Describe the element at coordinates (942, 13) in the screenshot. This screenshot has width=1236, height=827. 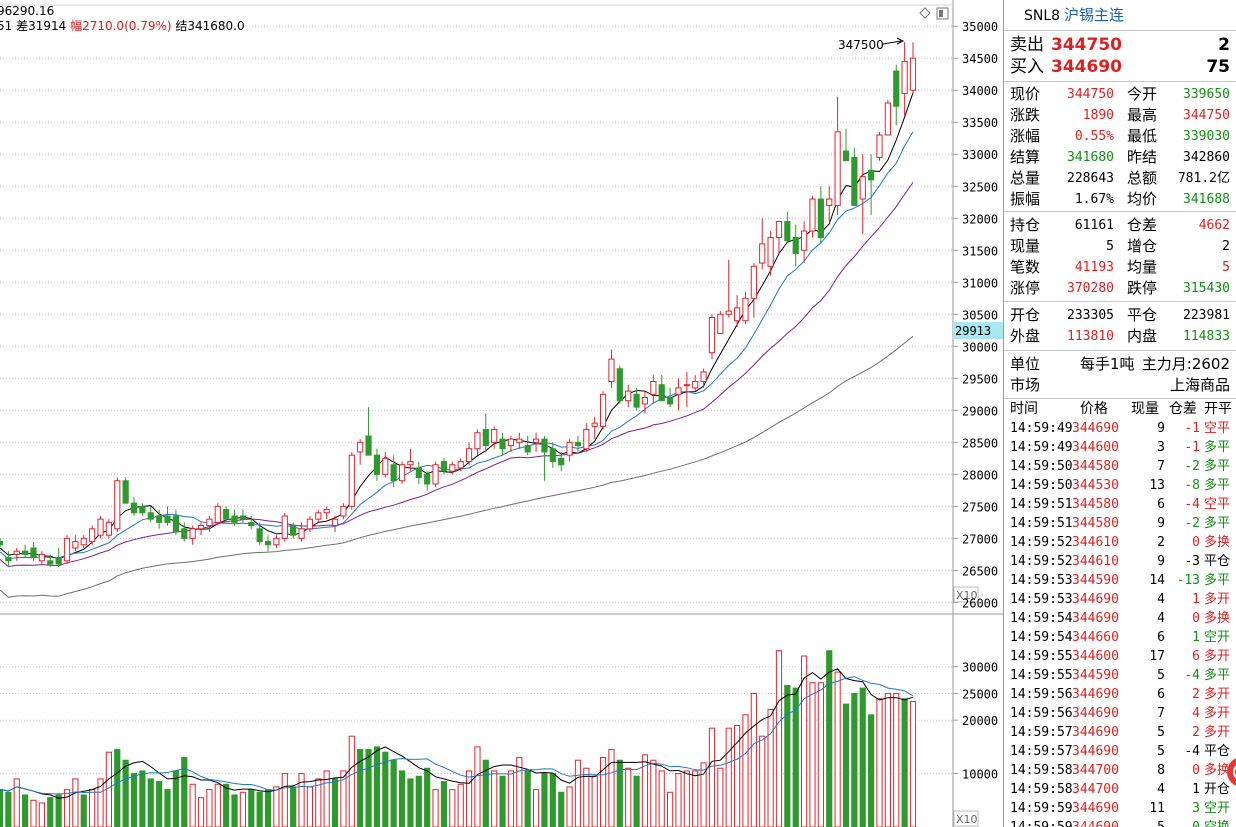
I see `window-toggle-icon` at that location.